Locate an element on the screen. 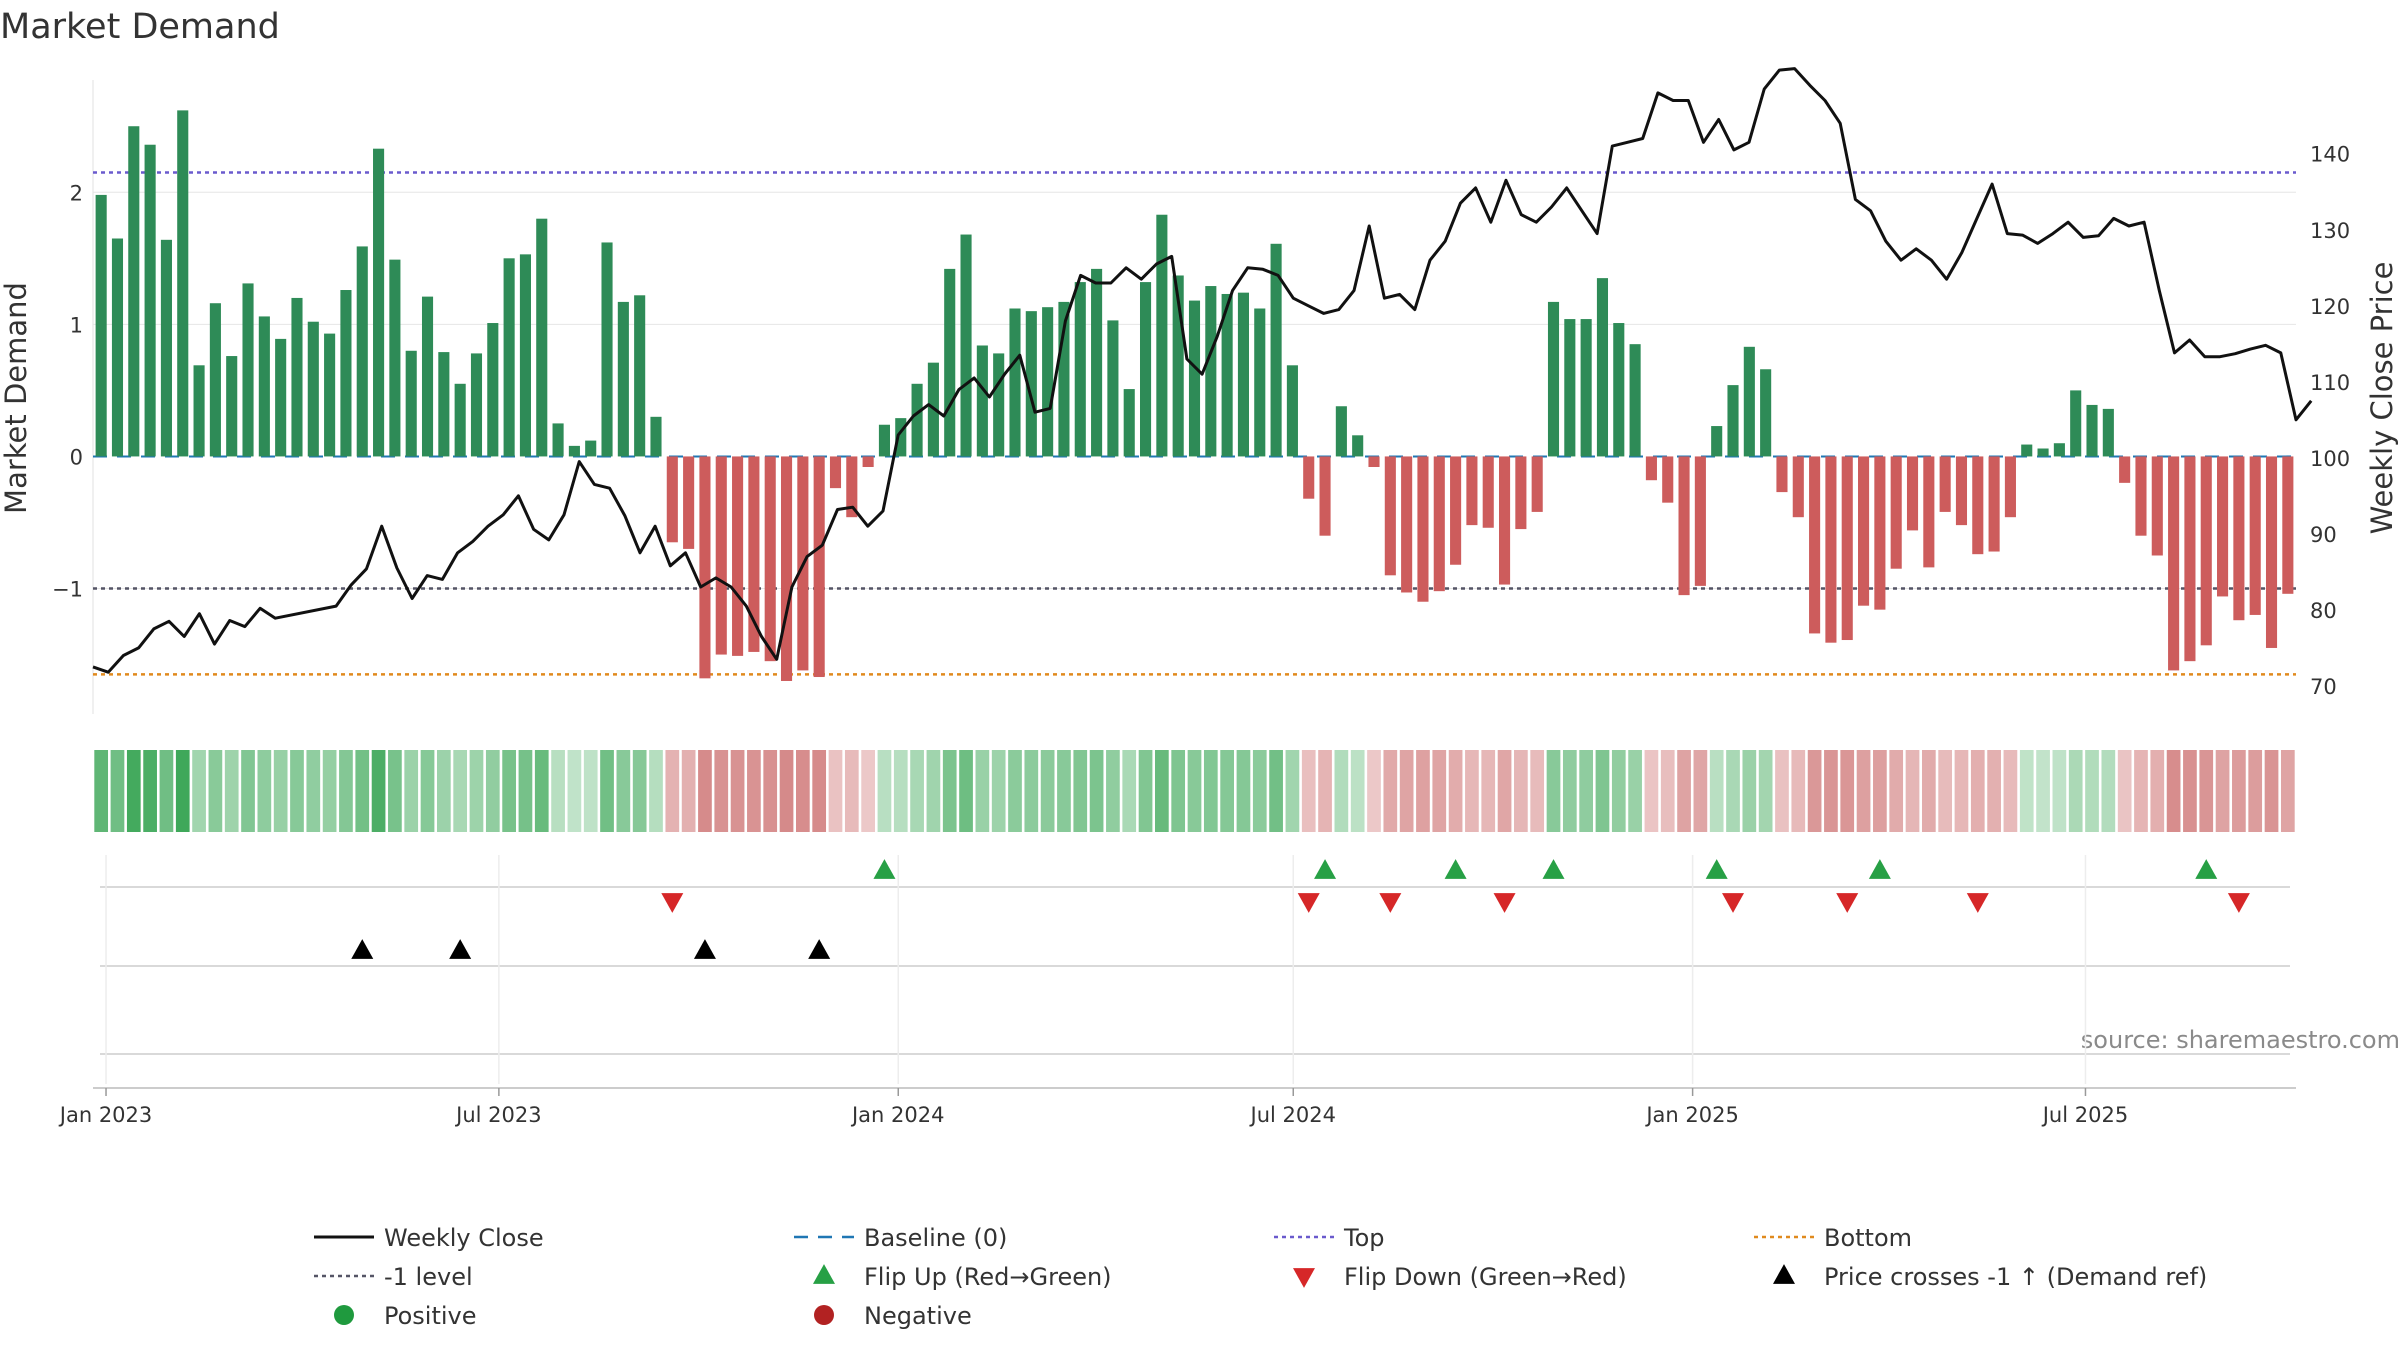 This screenshot has height=1350, width=2400. legend-item-flip-down: Flip Down (Green→Red) is located at coordinates (1460, 1277).